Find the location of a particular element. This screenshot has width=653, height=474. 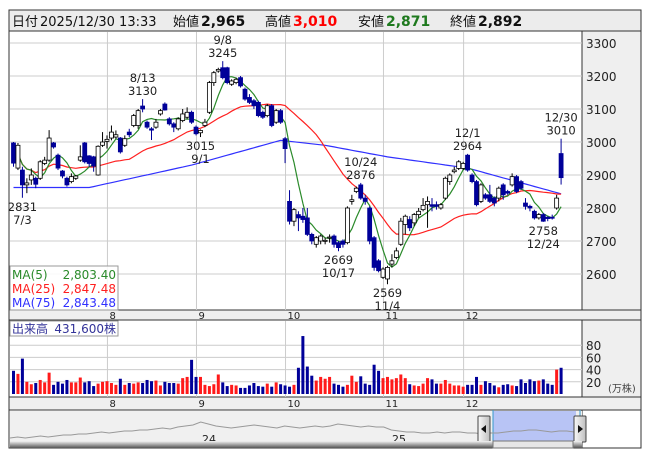

navigator-right-handle is located at coordinates (580, 429).